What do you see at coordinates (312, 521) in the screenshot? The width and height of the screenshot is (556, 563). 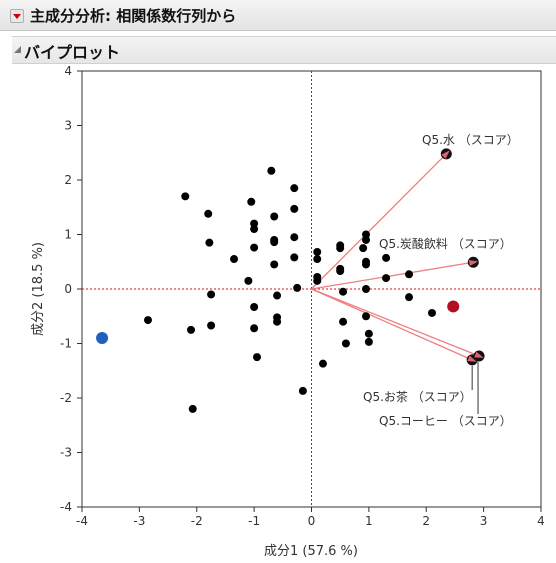 I see `x-tick-label: 0` at bounding box center [312, 521].